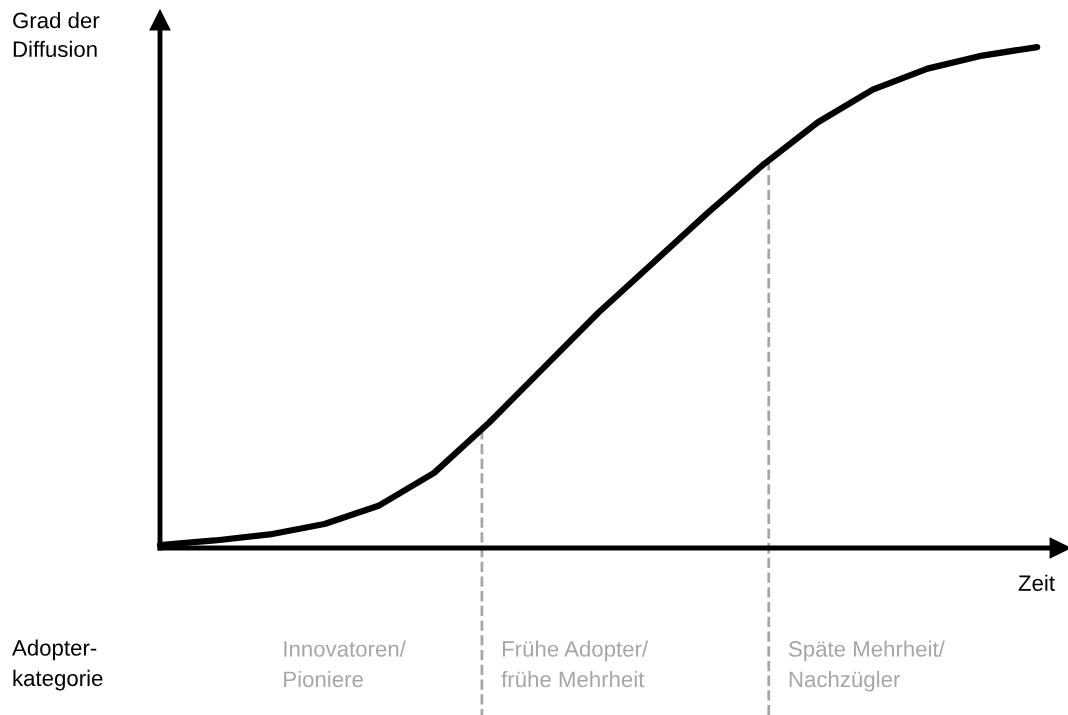 Image resolution: width=1068 pixels, height=715 pixels. What do you see at coordinates (57, 665) in the screenshot?
I see `text: Adopter- kategorie` at bounding box center [57, 665].